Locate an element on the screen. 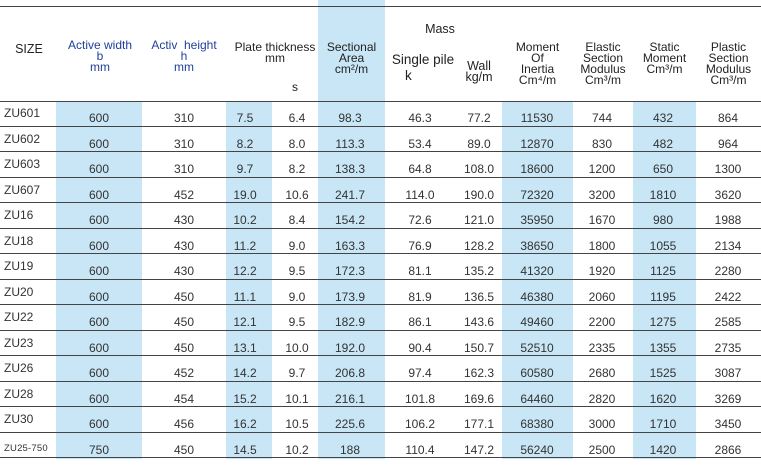 The image size is (761, 473). cell-static-moment: 1055 is located at coordinates (663, 245).